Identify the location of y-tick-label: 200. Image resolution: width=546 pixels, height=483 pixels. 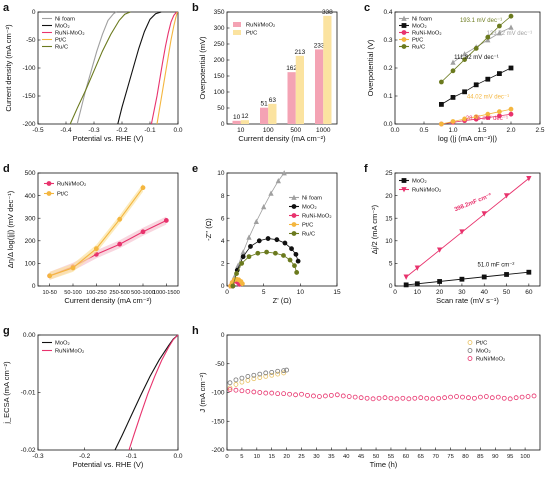
(30, 241).